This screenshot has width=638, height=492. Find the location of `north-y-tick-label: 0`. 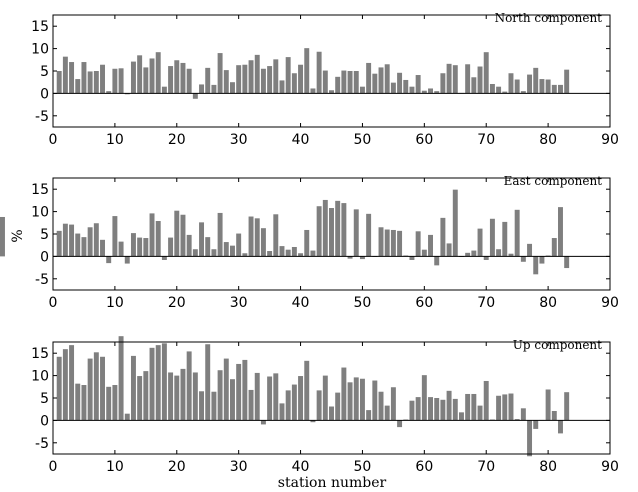

north-y-tick-label: 0 is located at coordinates (44, 94).